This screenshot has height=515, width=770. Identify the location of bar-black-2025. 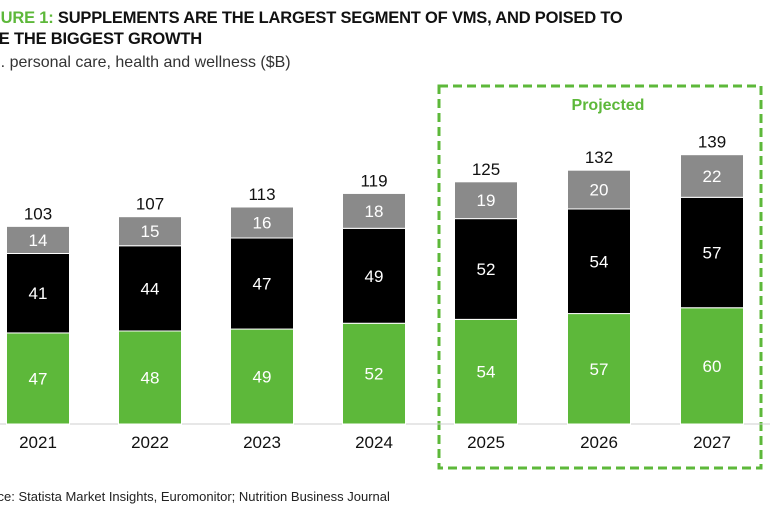
(486, 269).